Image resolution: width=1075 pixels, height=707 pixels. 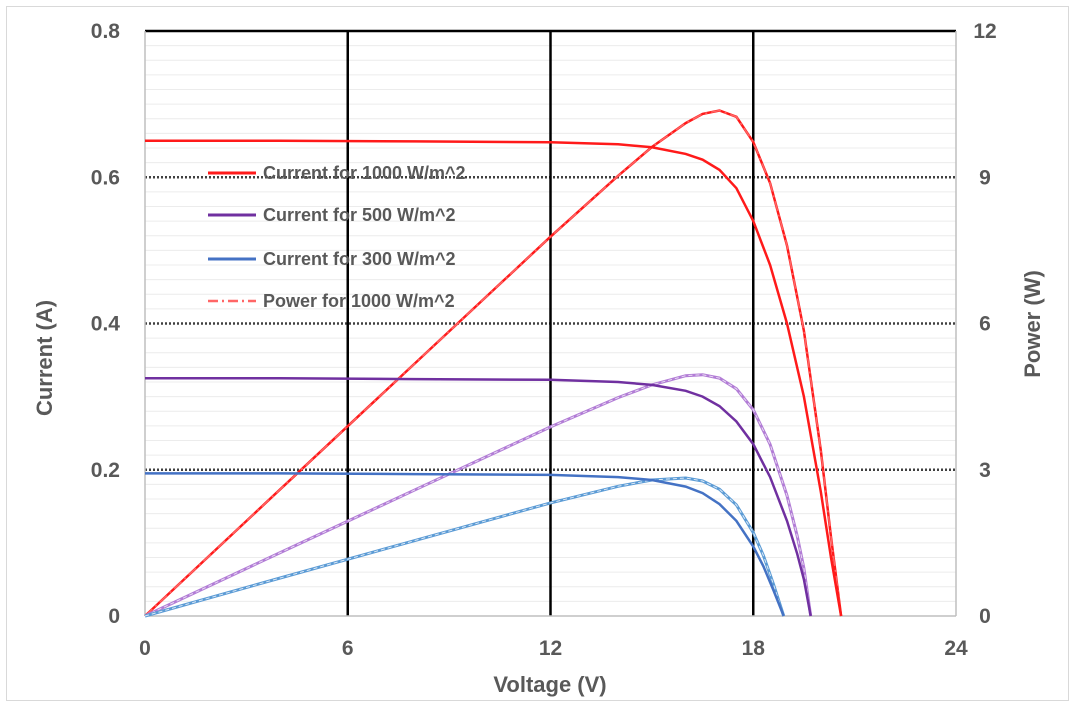 What do you see at coordinates (145, 648) in the screenshot?
I see `x-tick-label: 0` at bounding box center [145, 648].